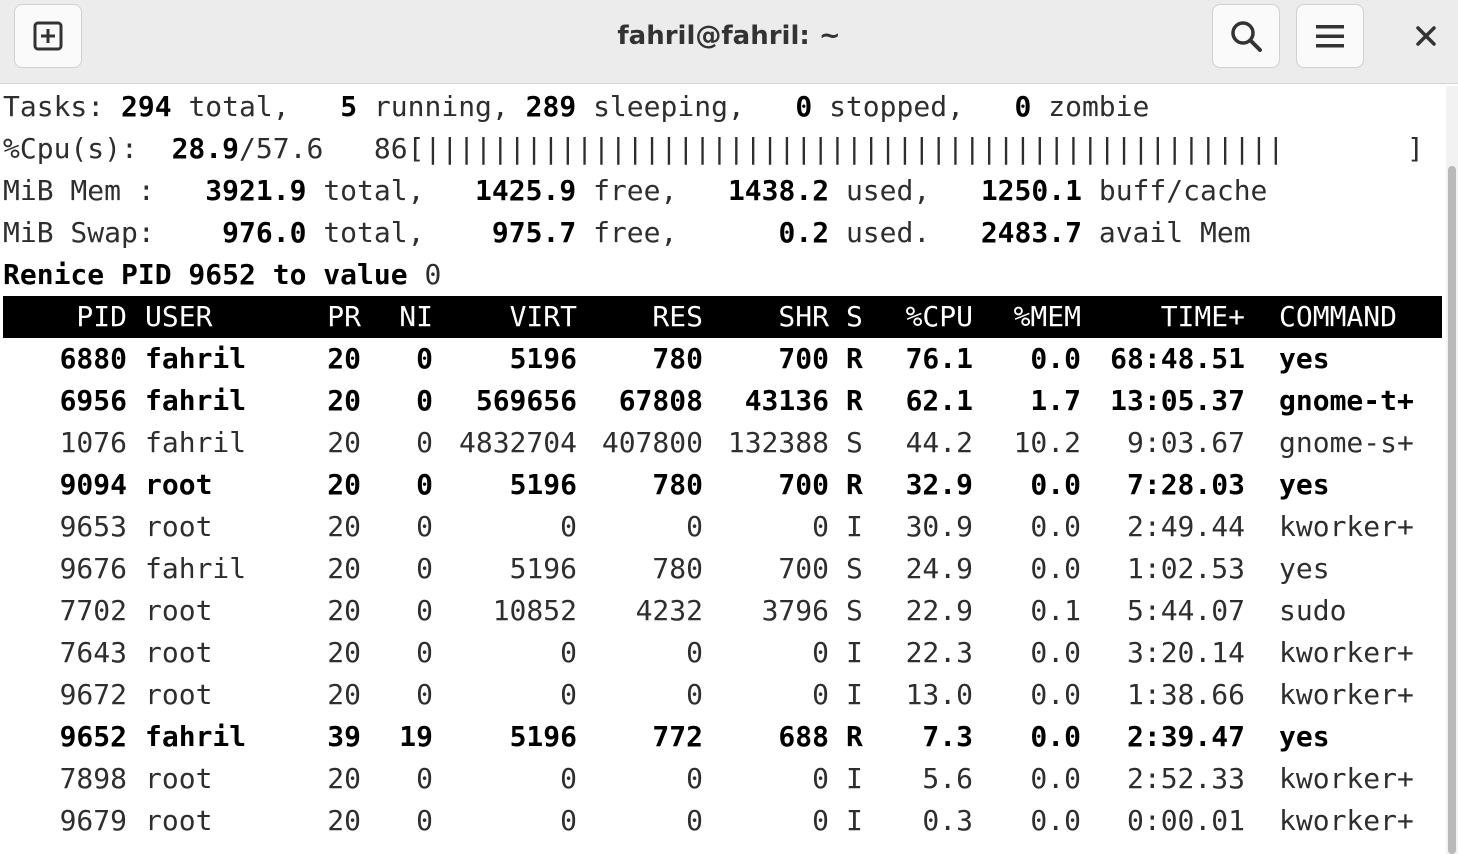 The image size is (1458, 854). What do you see at coordinates (803, 316) in the screenshot?
I see `col-shr-header: SHR` at bounding box center [803, 316].